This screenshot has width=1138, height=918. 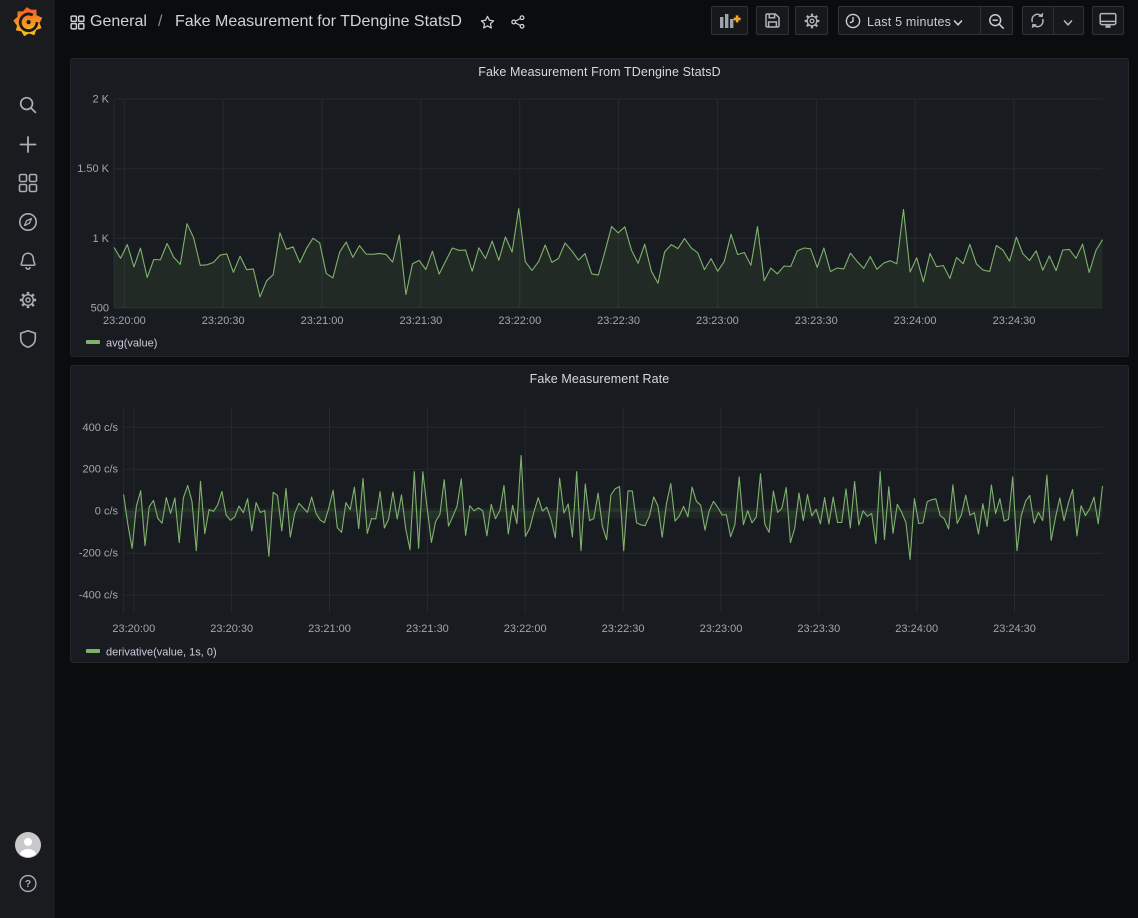 What do you see at coordinates (99, 596) in the screenshot?
I see `svg-text: -400 c/s` at bounding box center [99, 596].